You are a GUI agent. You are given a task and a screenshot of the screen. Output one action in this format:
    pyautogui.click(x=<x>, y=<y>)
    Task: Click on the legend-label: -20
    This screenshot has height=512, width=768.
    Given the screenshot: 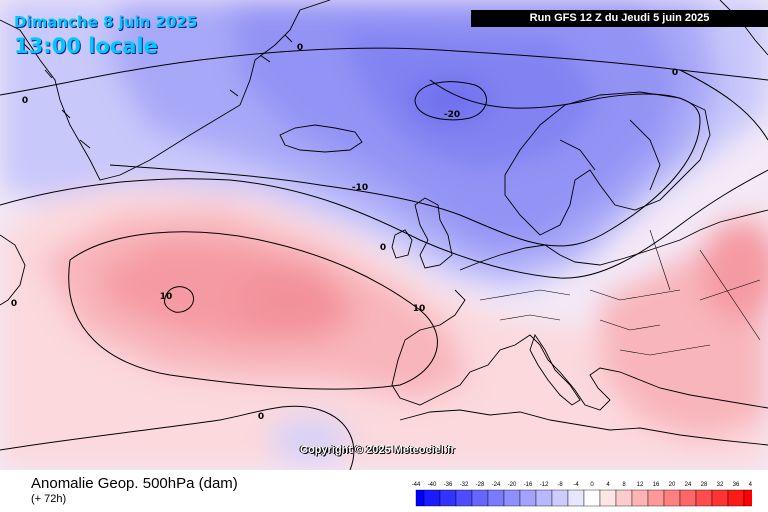 What is the action you would take?
    pyautogui.click(x=512, y=485)
    